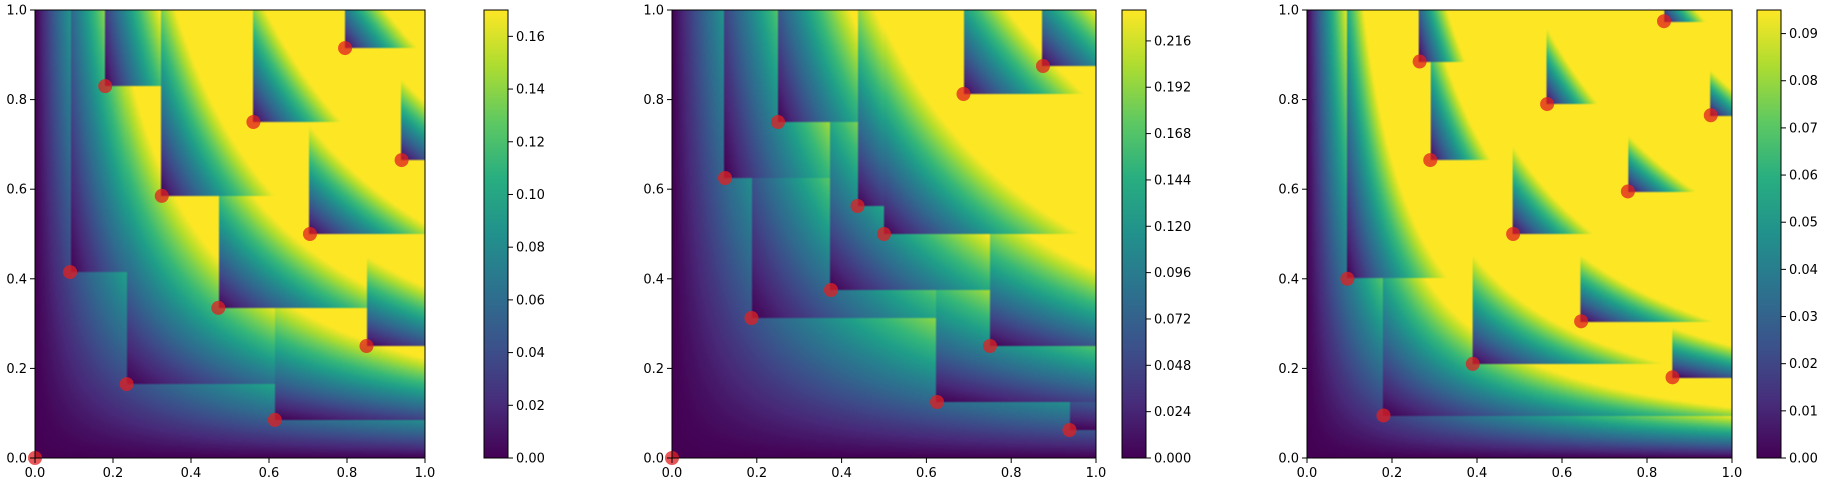  What do you see at coordinates (530, 406) in the screenshot?
I see `colorbar-tick-label: 0.02` at bounding box center [530, 406].